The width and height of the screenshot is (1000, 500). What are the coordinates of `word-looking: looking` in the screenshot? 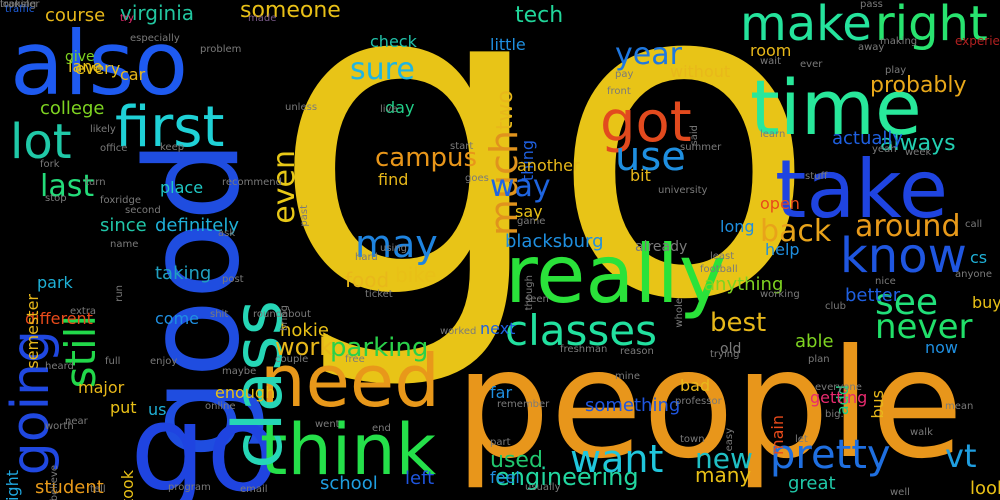 It's located at (18, 5).